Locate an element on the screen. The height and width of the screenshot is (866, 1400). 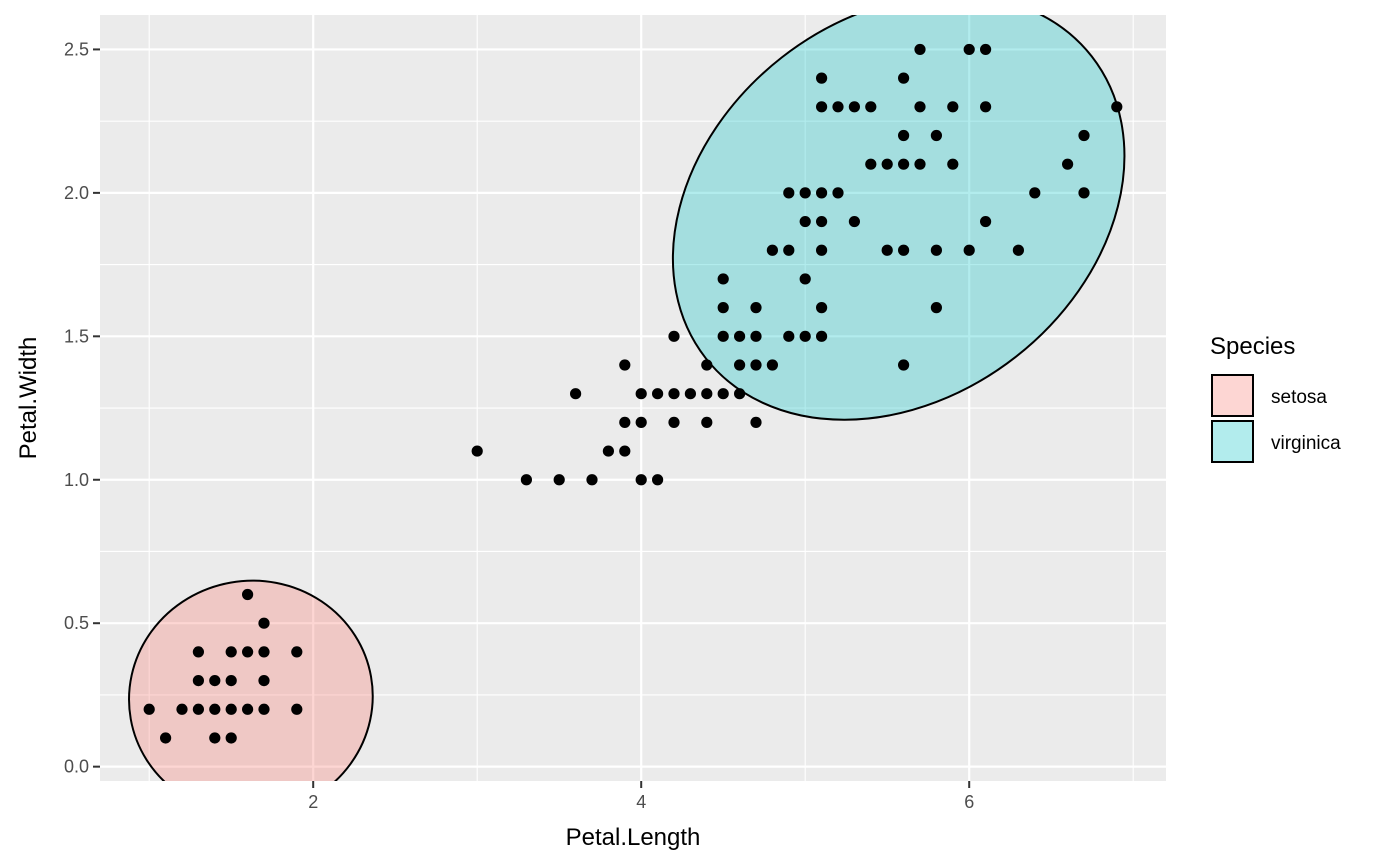
x-axis-title: Petal.Length is located at coordinates (633, 837).